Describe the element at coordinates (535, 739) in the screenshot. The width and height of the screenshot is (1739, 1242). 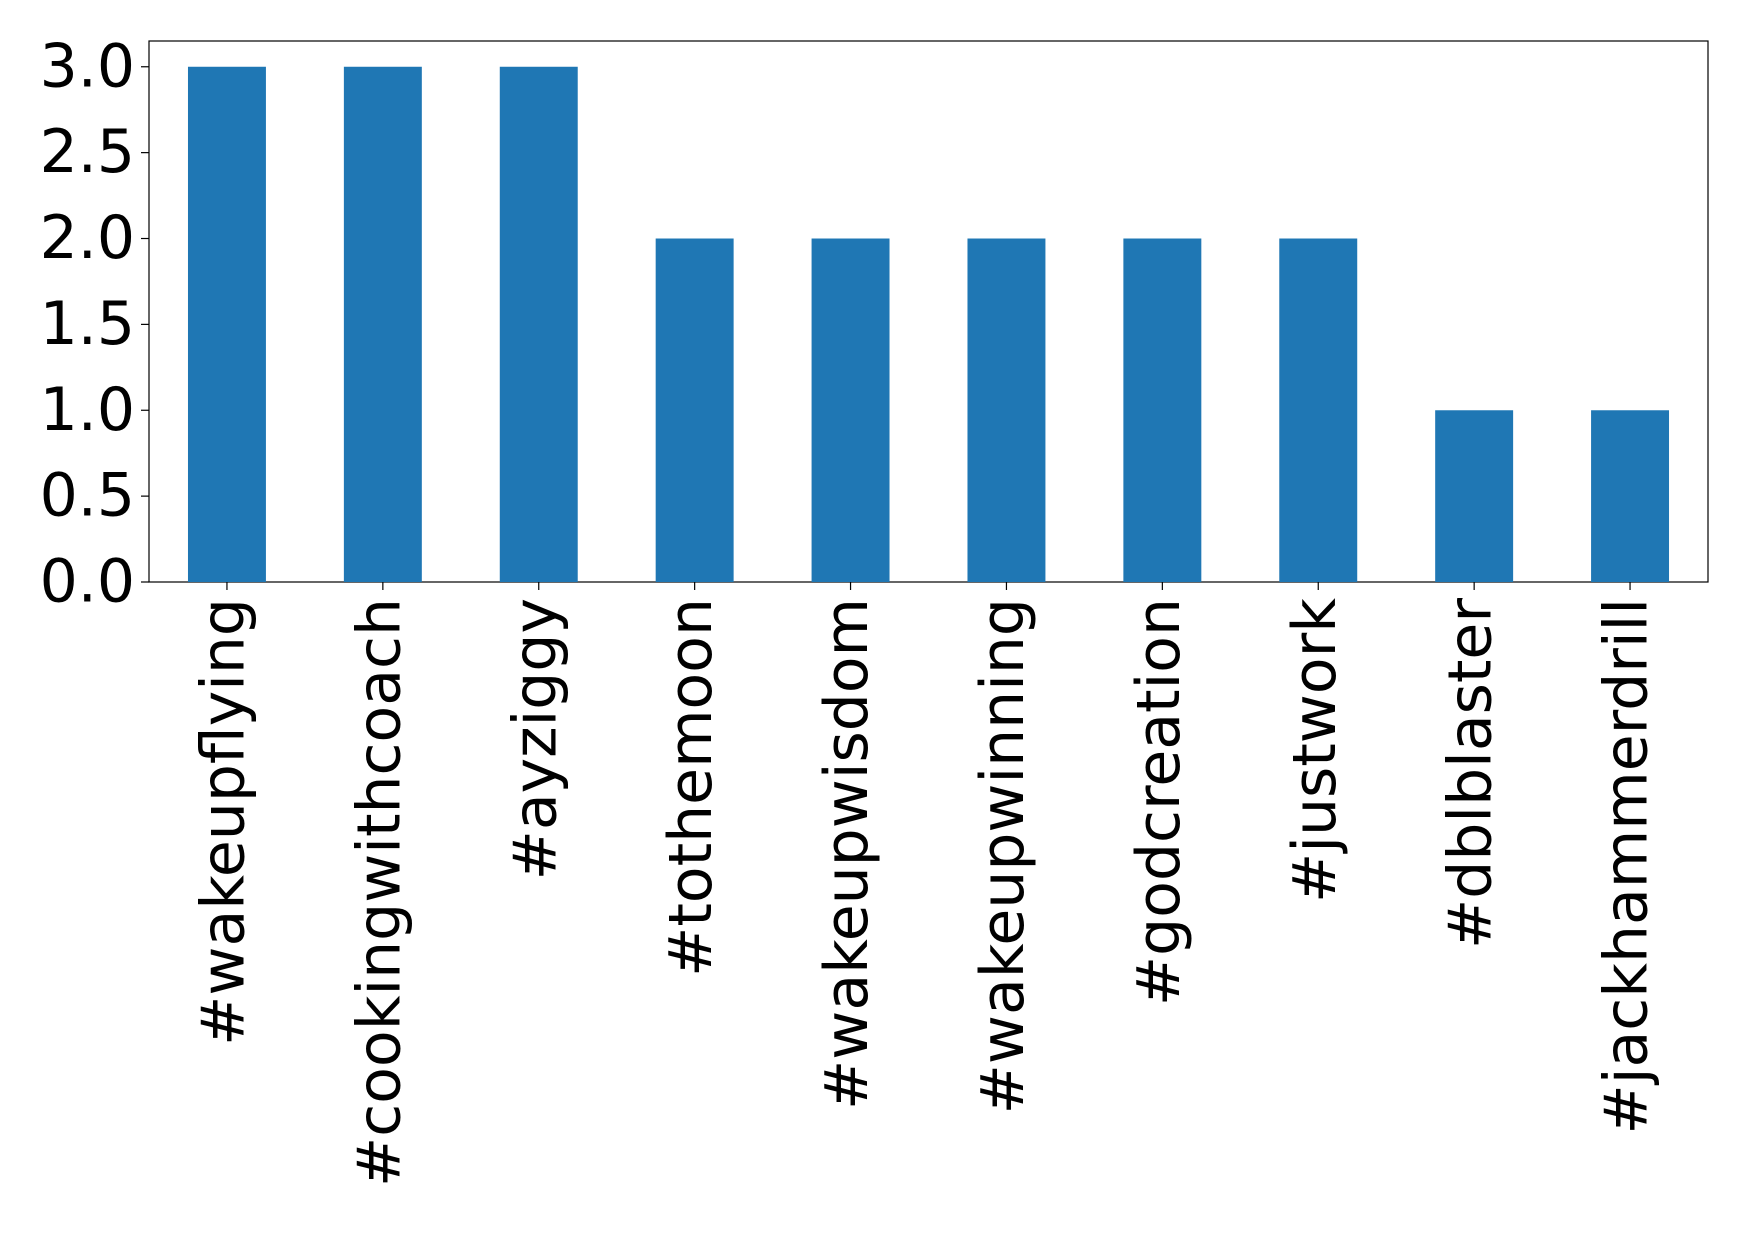
I see `x-tick-label: #ayziggy` at that location.